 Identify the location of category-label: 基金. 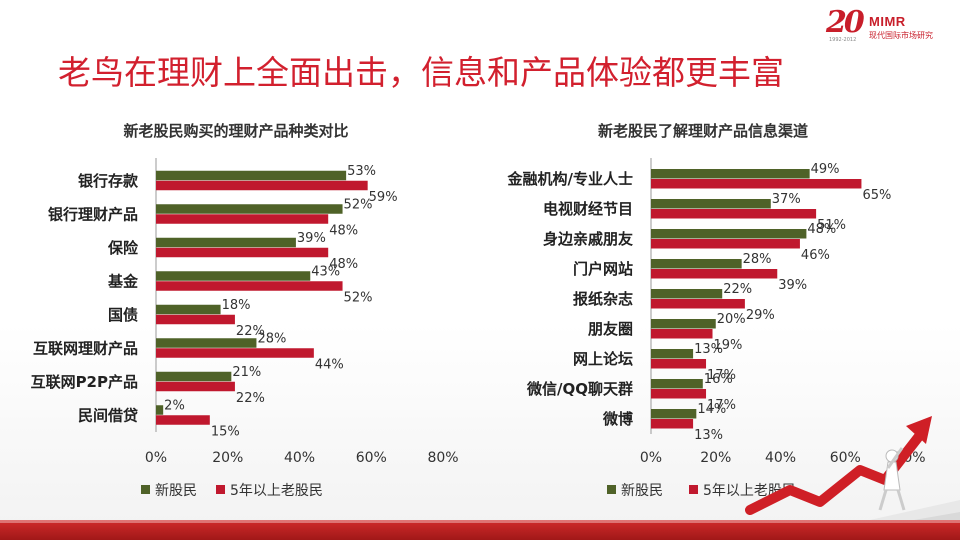
(123, 281).